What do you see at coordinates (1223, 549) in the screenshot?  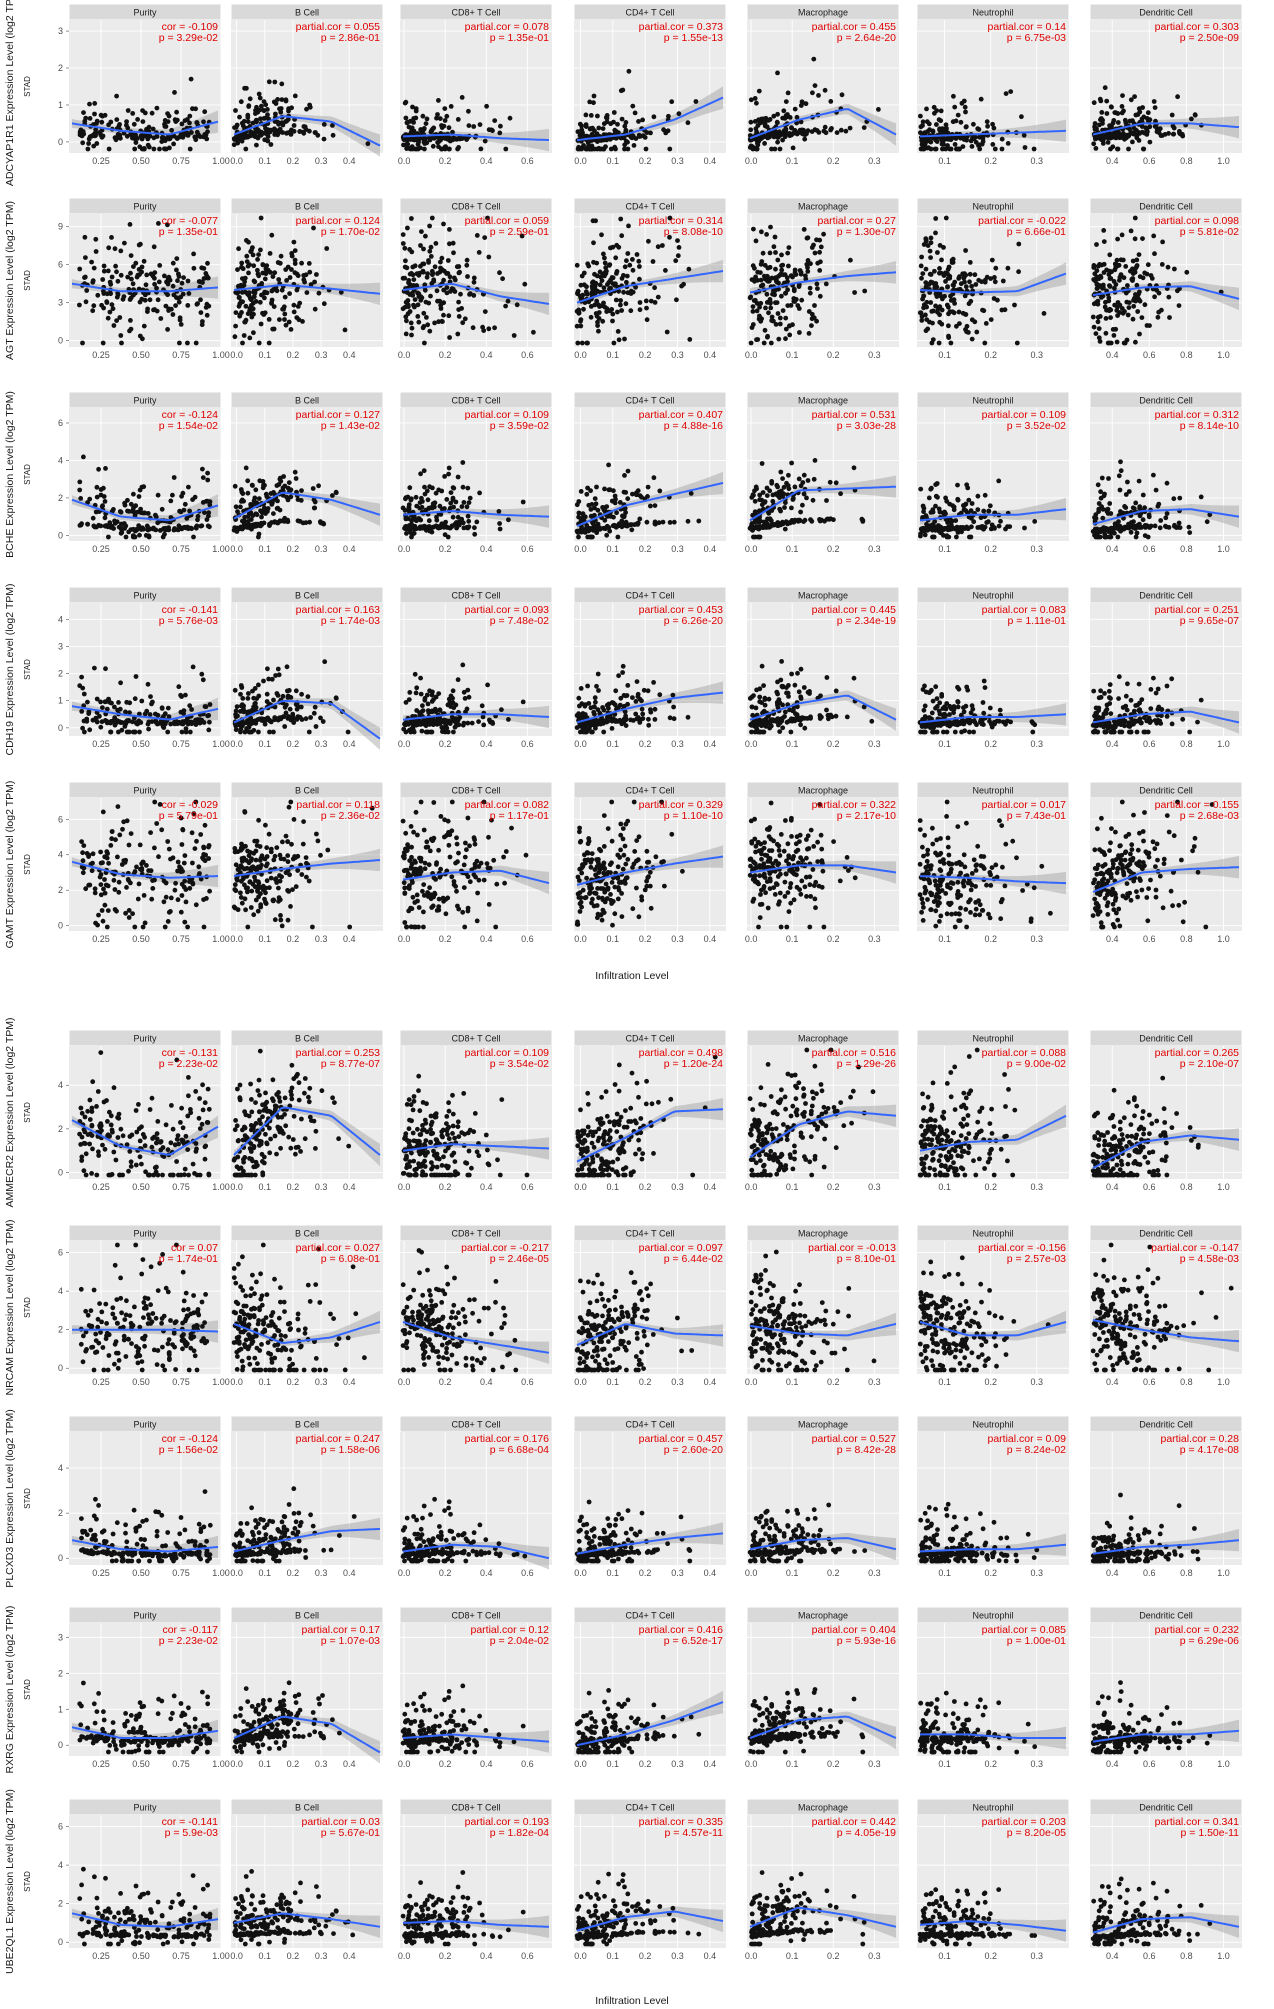 I see `x-tick-label: 1.0` at bounding box center [1223, 549].